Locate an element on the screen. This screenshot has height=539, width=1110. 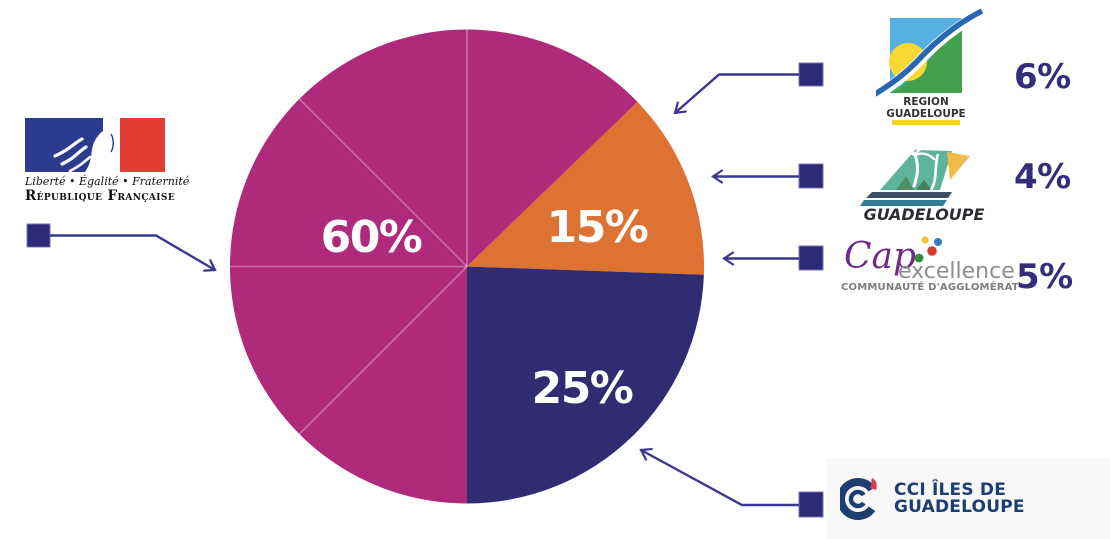
logo-departement-guadeloupe: GUADELOUPE is located at coordinates (919, 182).